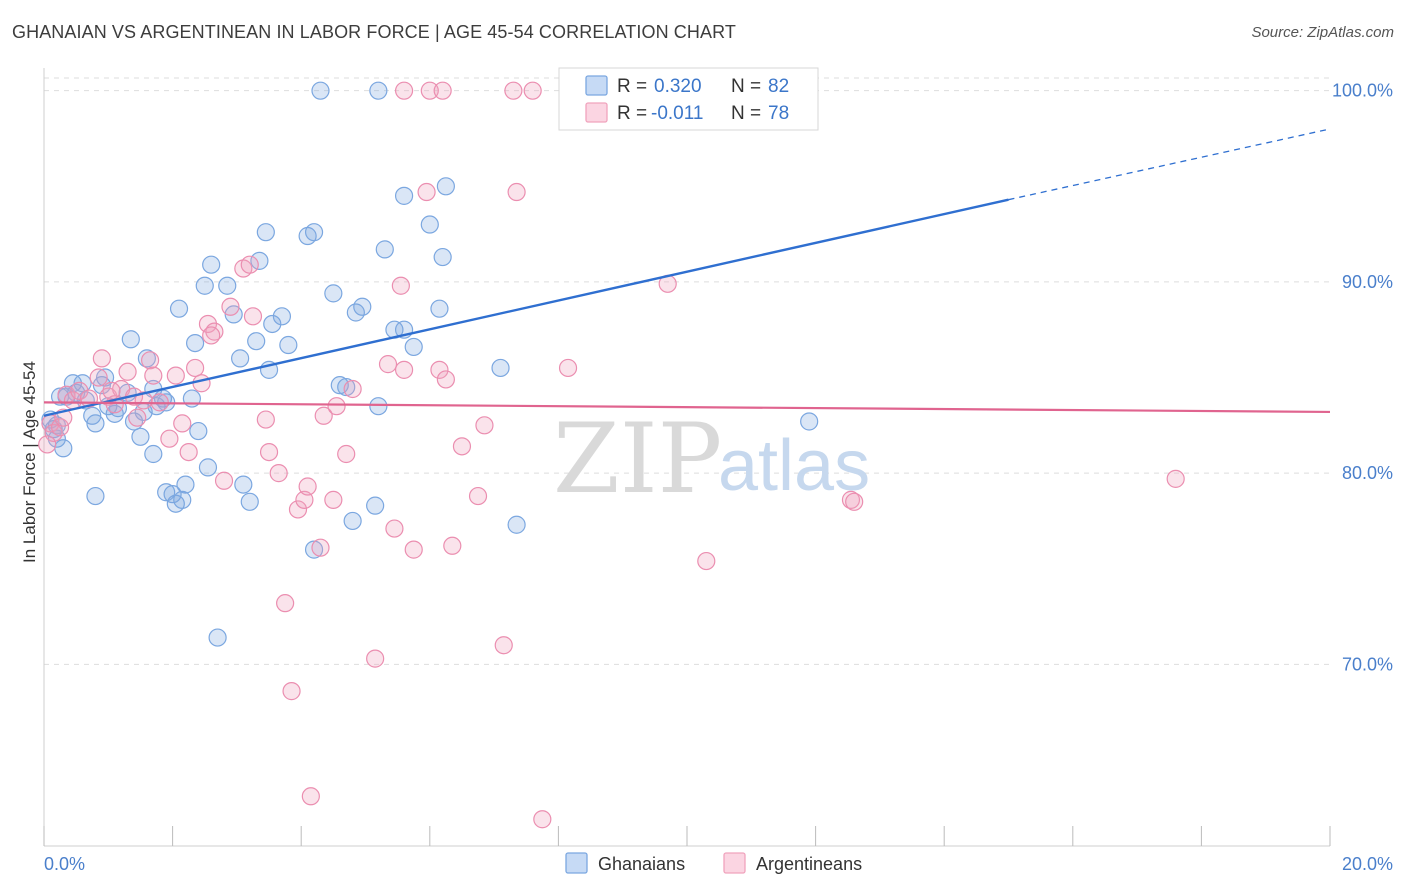 The width and height of the screenshot is (1406, 892). Describe the element at coordinates (1362, 91) in the screenshot. I see `y-tick-label-3: 100.0%` at that location.